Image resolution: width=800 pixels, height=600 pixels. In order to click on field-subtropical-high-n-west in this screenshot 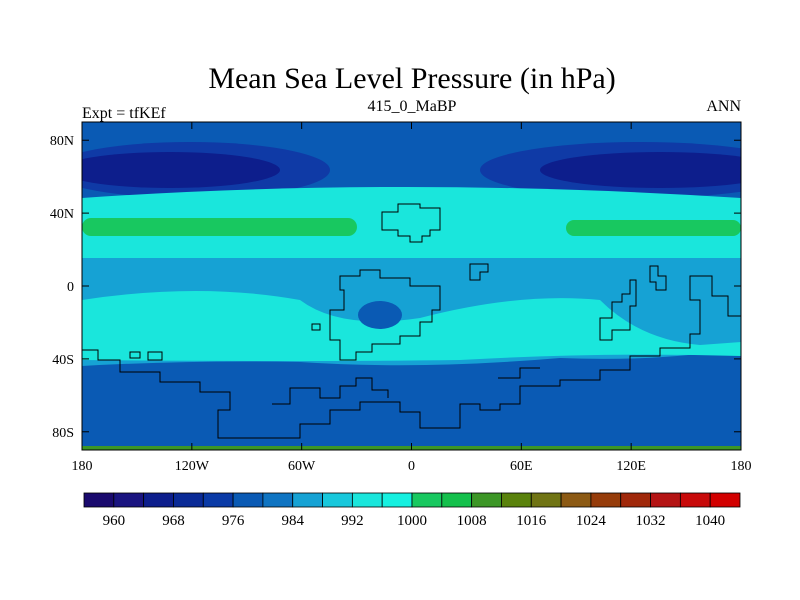, I will do `click(219, 227)`.